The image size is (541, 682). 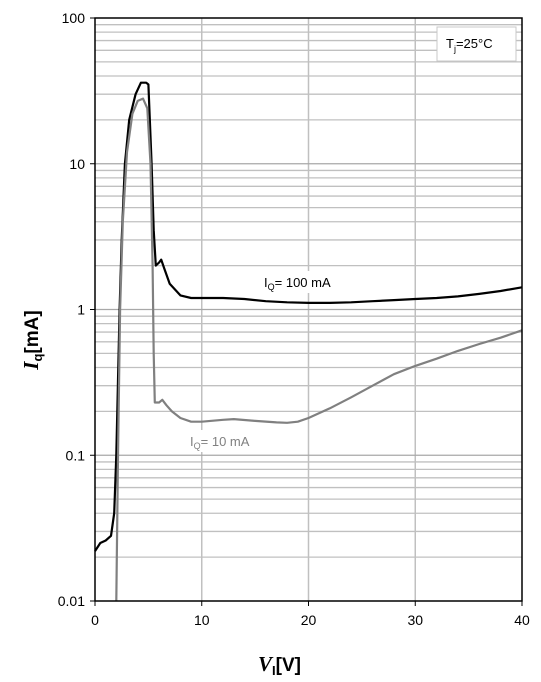 What do you see at coordinates (77, 164) in the screenshot?
I see `y-tick-label: 10` at bounding box center [77, 164].